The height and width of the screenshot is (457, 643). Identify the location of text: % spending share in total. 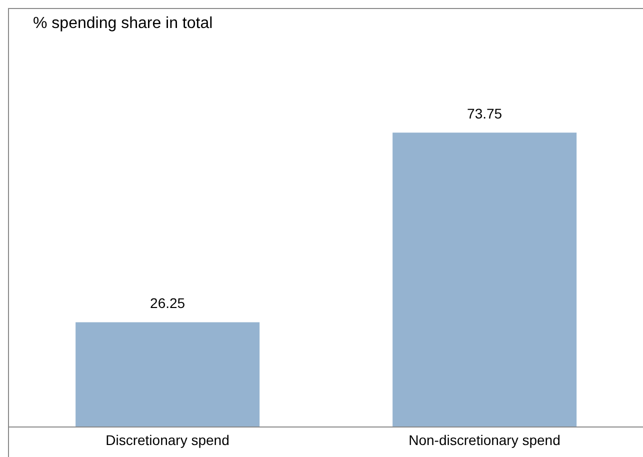
(123, 24).